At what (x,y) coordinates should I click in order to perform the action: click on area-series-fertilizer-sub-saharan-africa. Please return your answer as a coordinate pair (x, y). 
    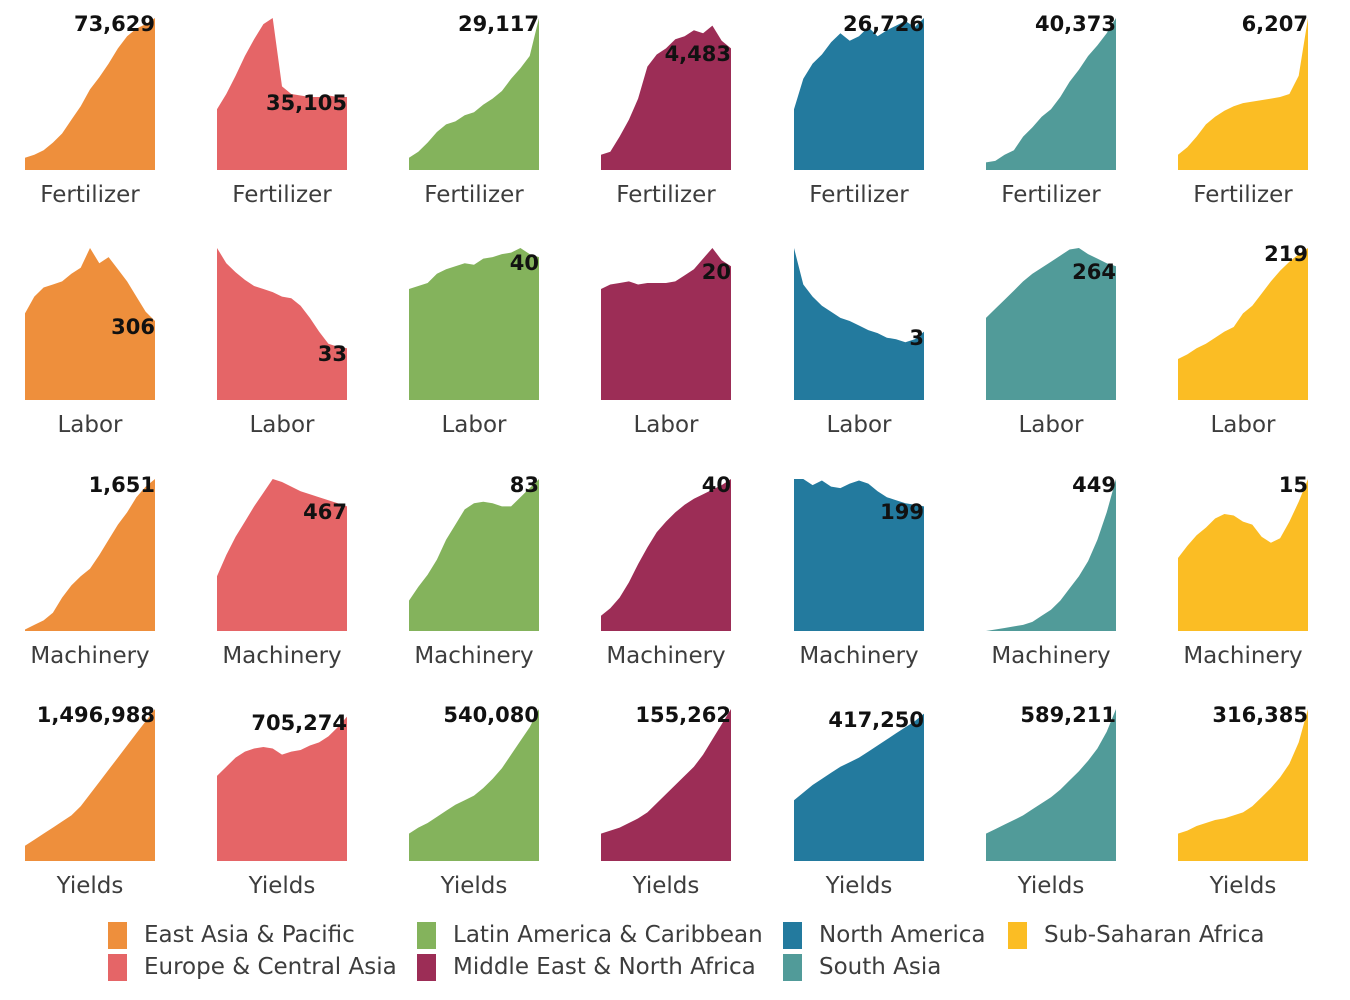
    Looking at the image, I should click on (1243, 94).